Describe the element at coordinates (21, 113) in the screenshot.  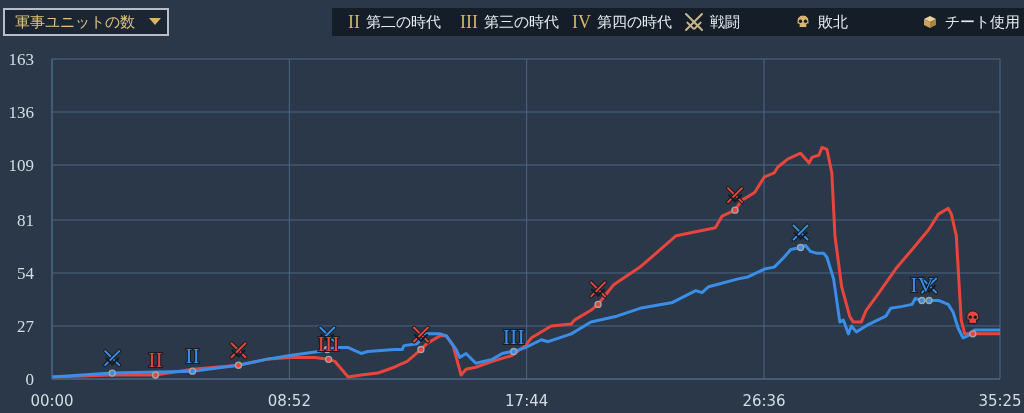
I see `y-tick-label: 136` at that location.